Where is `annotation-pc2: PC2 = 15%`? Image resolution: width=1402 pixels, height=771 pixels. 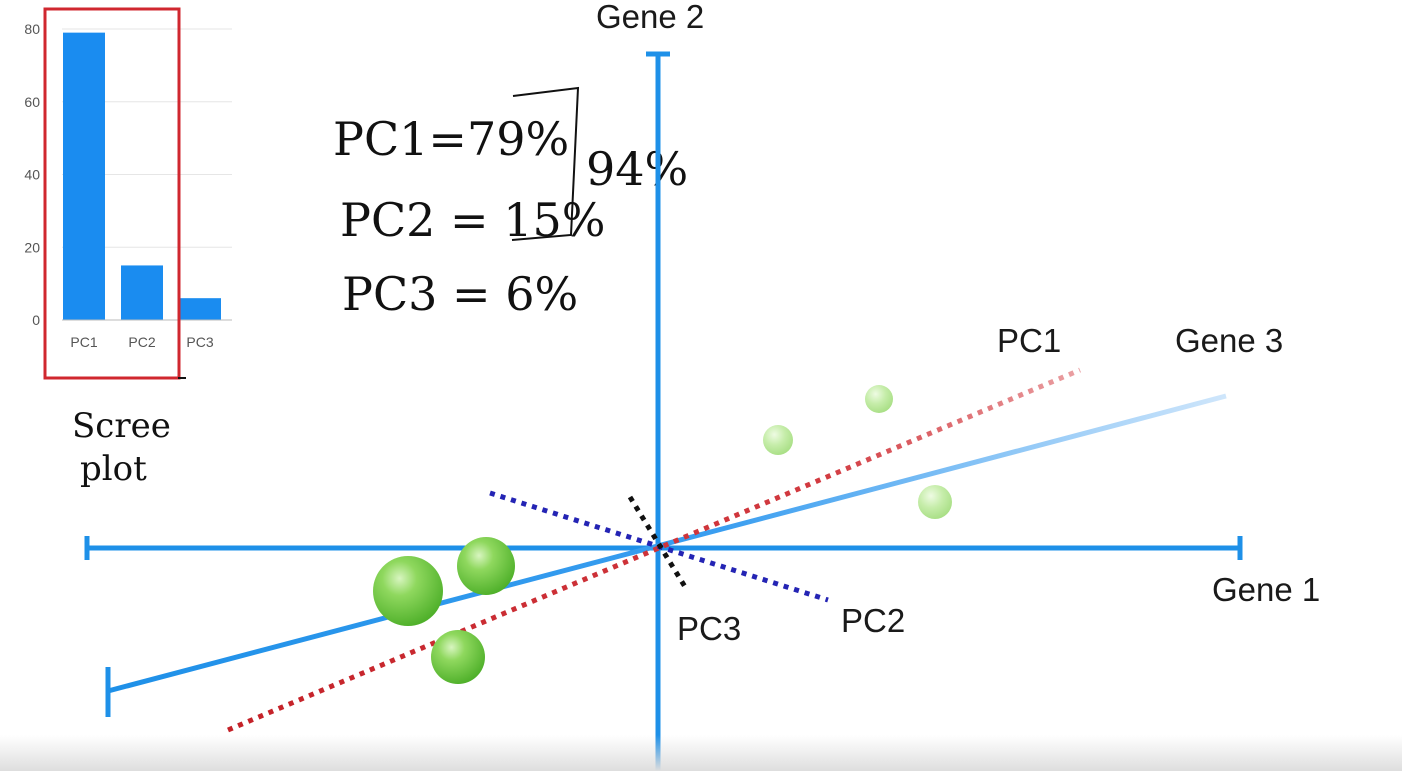
annotation-pc2: PC2 = 15% is located at coordinates (472, 220).